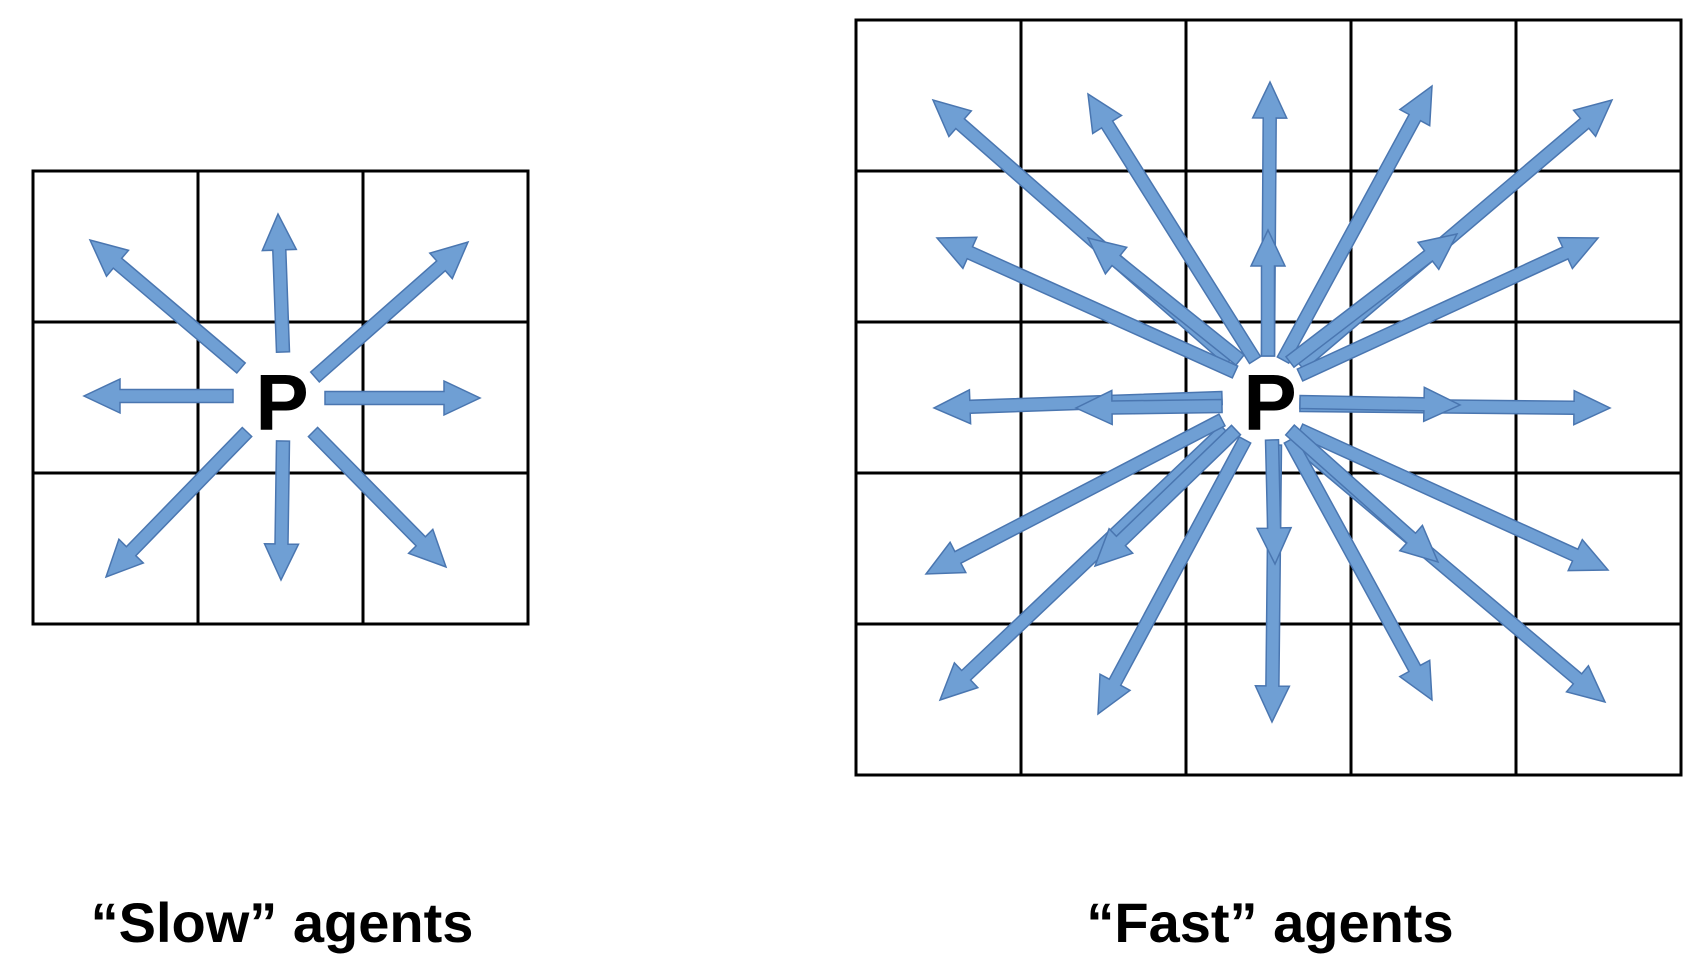 This screenshot has width=1704, height=958. Describe the element at coordinates (281, 402) in the screenshot. I see `slow-agent-label: P` at that location.